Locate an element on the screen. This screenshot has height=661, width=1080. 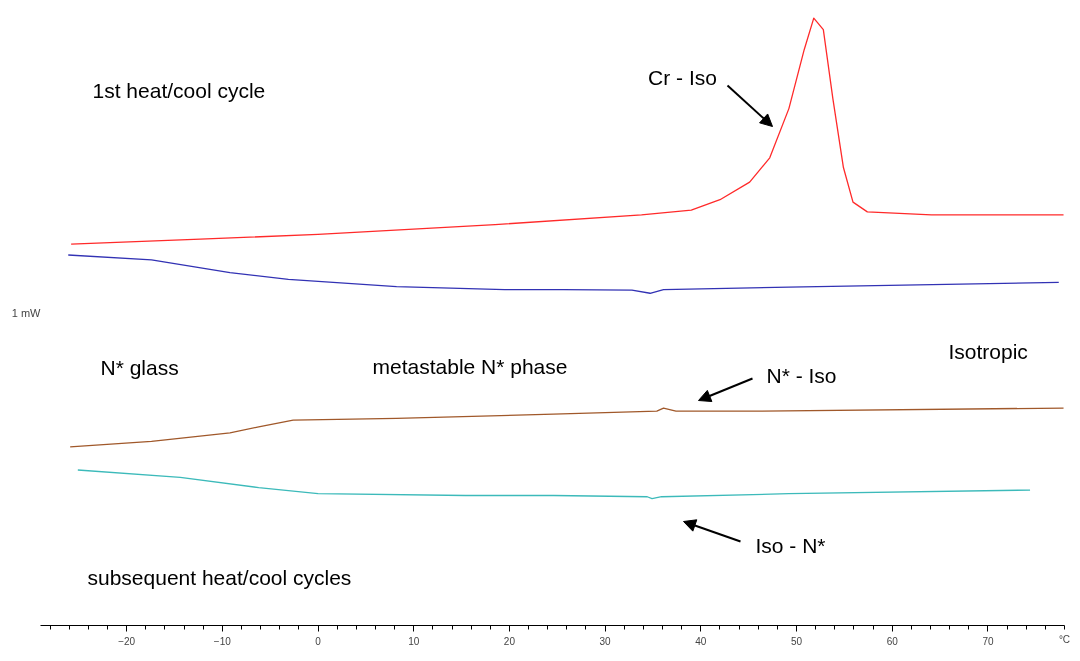
annotation: N* glass is located at coordinates (139, 367).